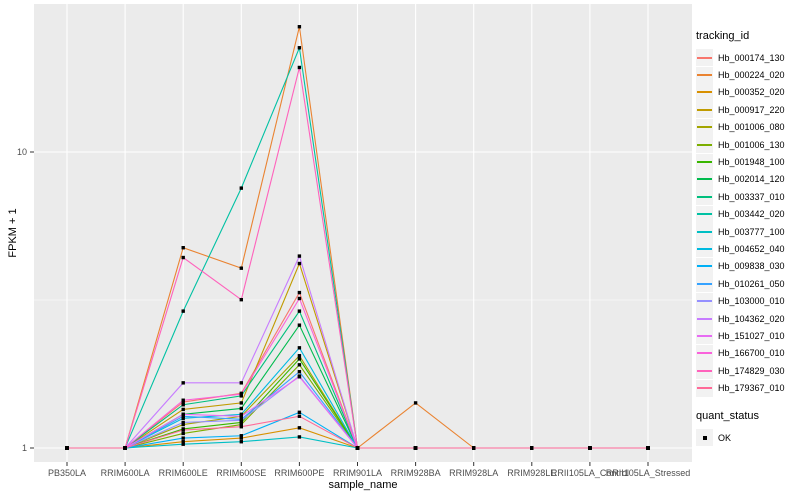 This screenshot has height=500, width=800. What do you see at coordinates (748, 92) in the screenshot?
I see `legend-item: Hb_000352_020` at bounding box center [748, 92].